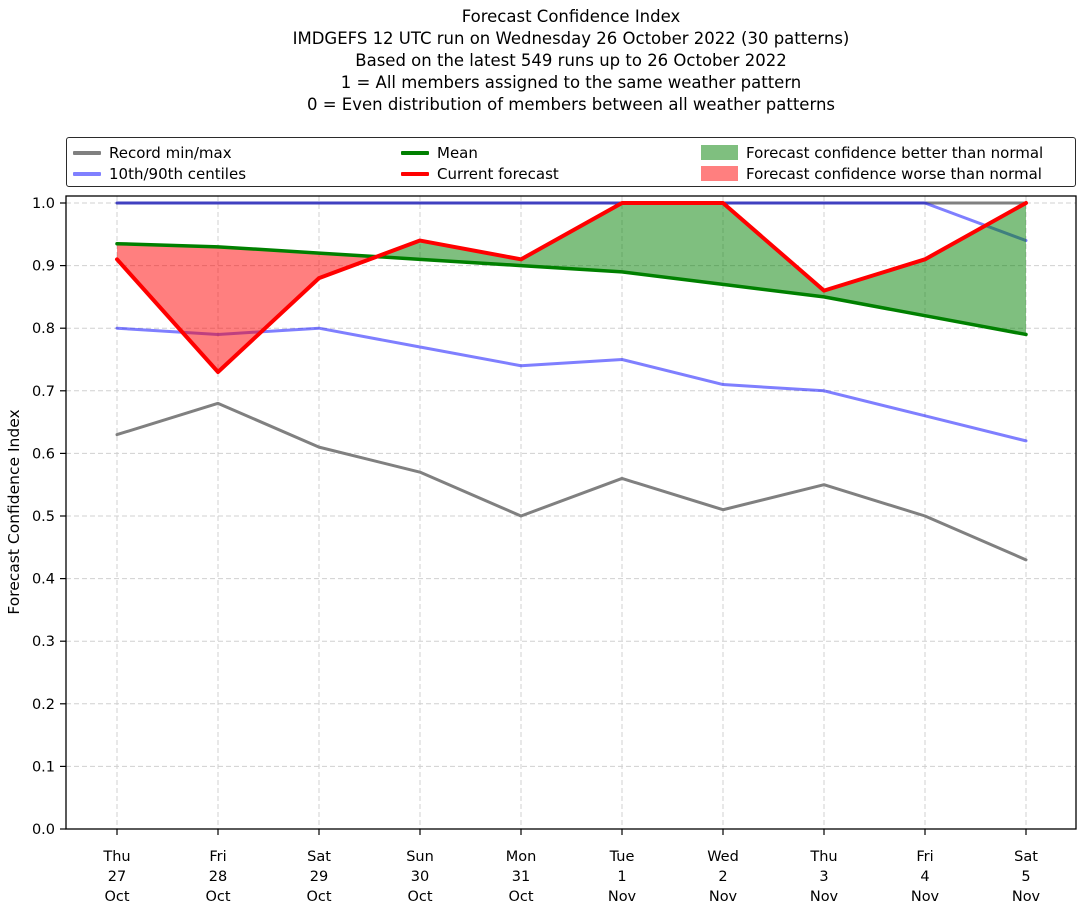  Describe the element at coordinates (43, 517) in the screenshot. I see `y-tick-label: 0.5` at that location.